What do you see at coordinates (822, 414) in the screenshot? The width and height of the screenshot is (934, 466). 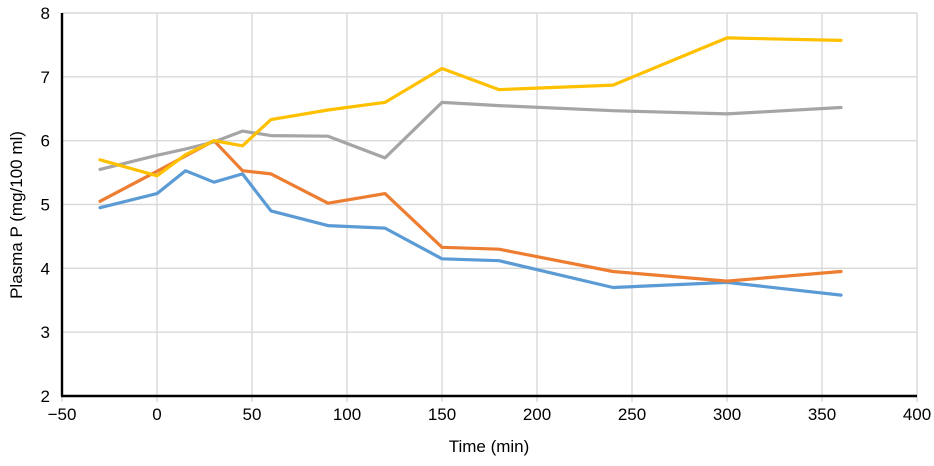 I see `x-tick-label-350: 350` at bounding box center [822, 414].